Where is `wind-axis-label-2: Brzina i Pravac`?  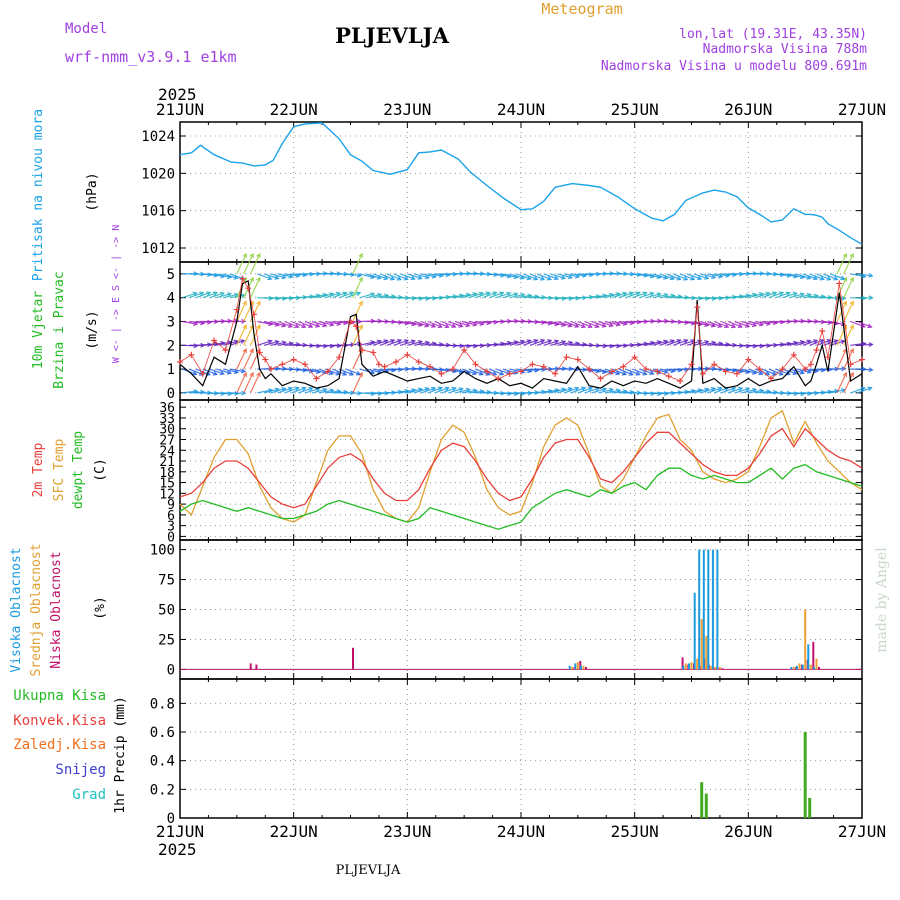
wind-axis-label-2: Brzina i Pravac is located at coordinates (59, 329).